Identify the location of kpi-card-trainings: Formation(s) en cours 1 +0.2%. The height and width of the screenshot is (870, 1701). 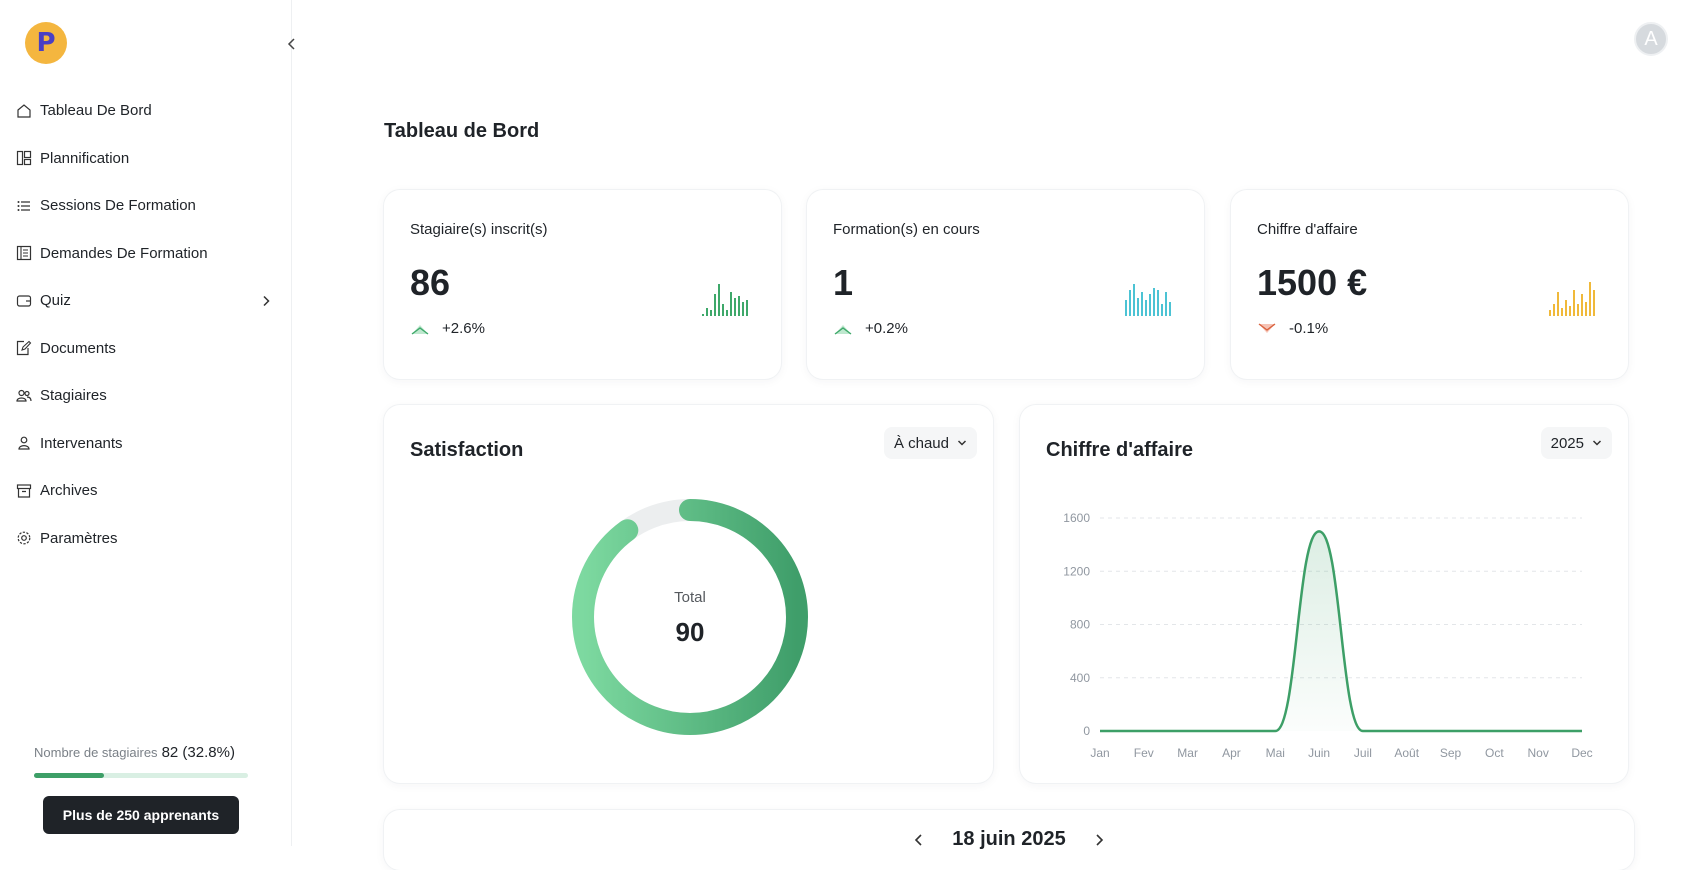
(1005, 284).